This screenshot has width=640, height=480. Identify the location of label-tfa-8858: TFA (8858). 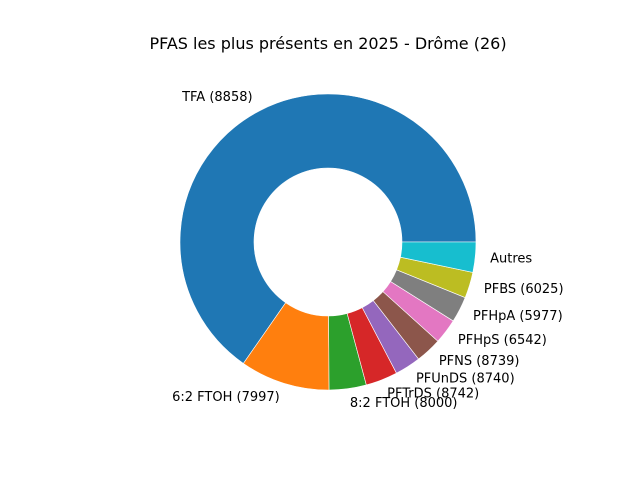
(216, 97).